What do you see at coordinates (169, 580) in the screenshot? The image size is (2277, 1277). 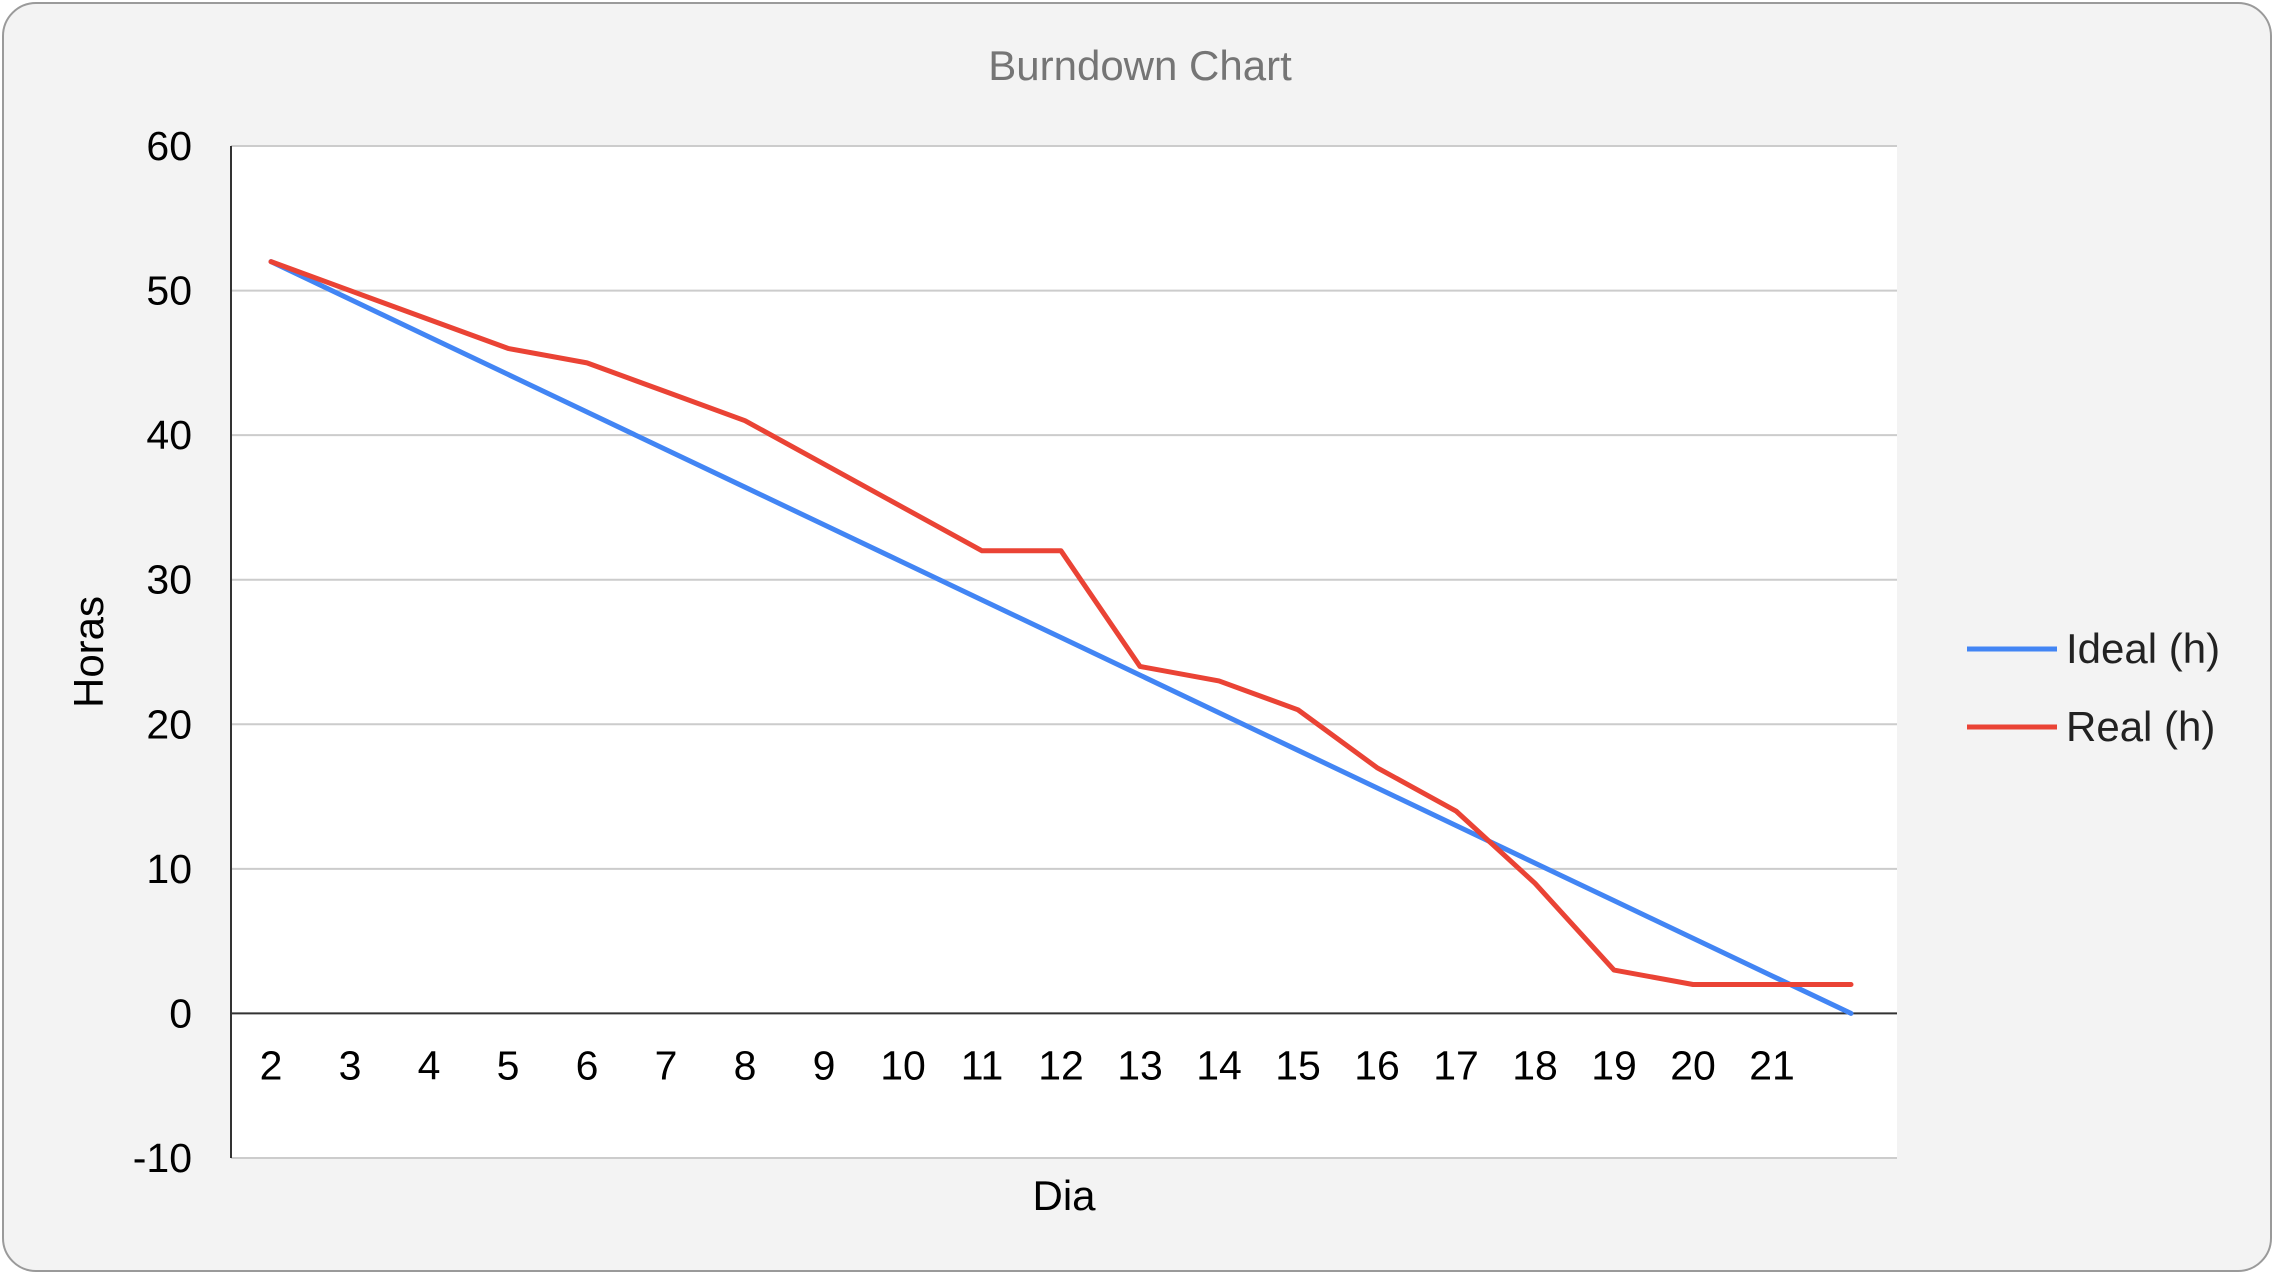 I see `y-tick-label: 30` at bounding box center [169, 580].